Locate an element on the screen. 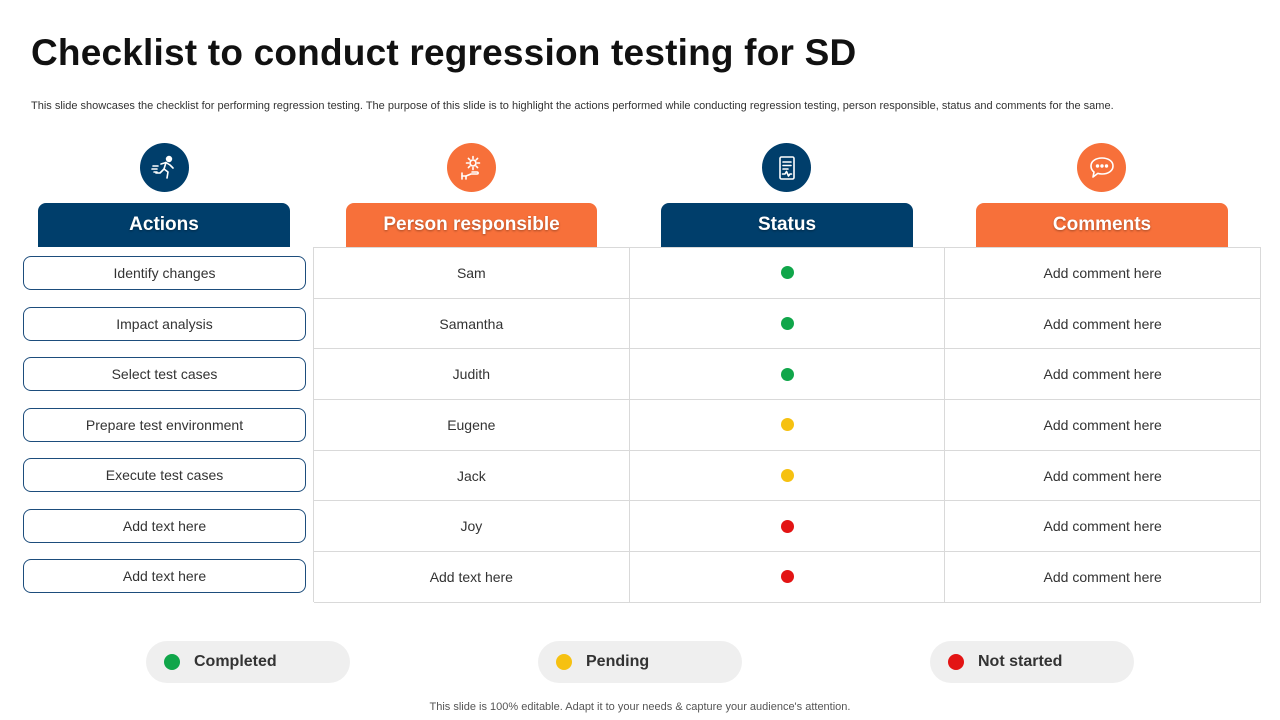  legend-label-pending: Pending is located at coordinates (618, 661).